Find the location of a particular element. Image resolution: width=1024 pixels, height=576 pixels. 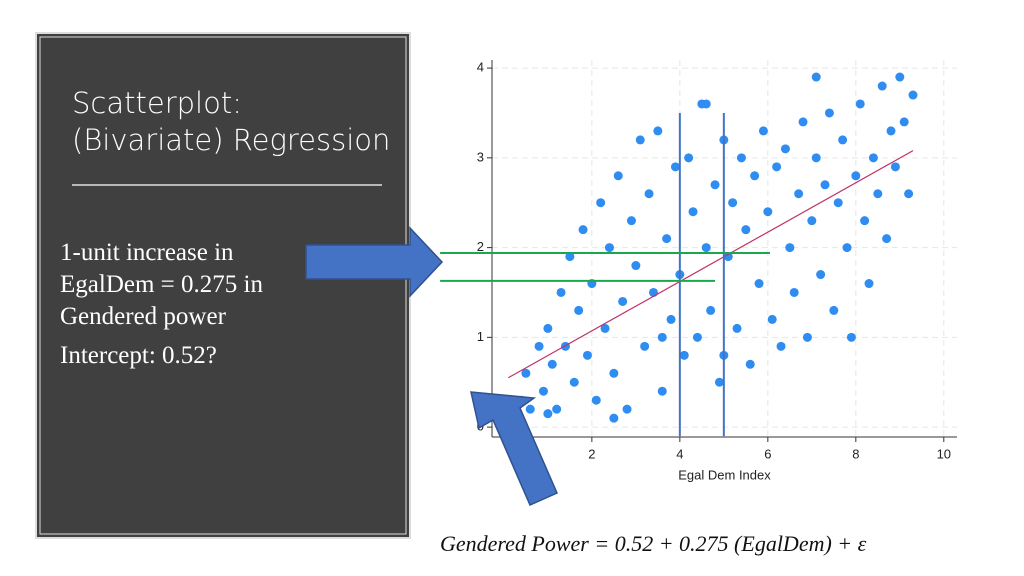

x-tick-label: 2 is located at coordinates (591, 453).